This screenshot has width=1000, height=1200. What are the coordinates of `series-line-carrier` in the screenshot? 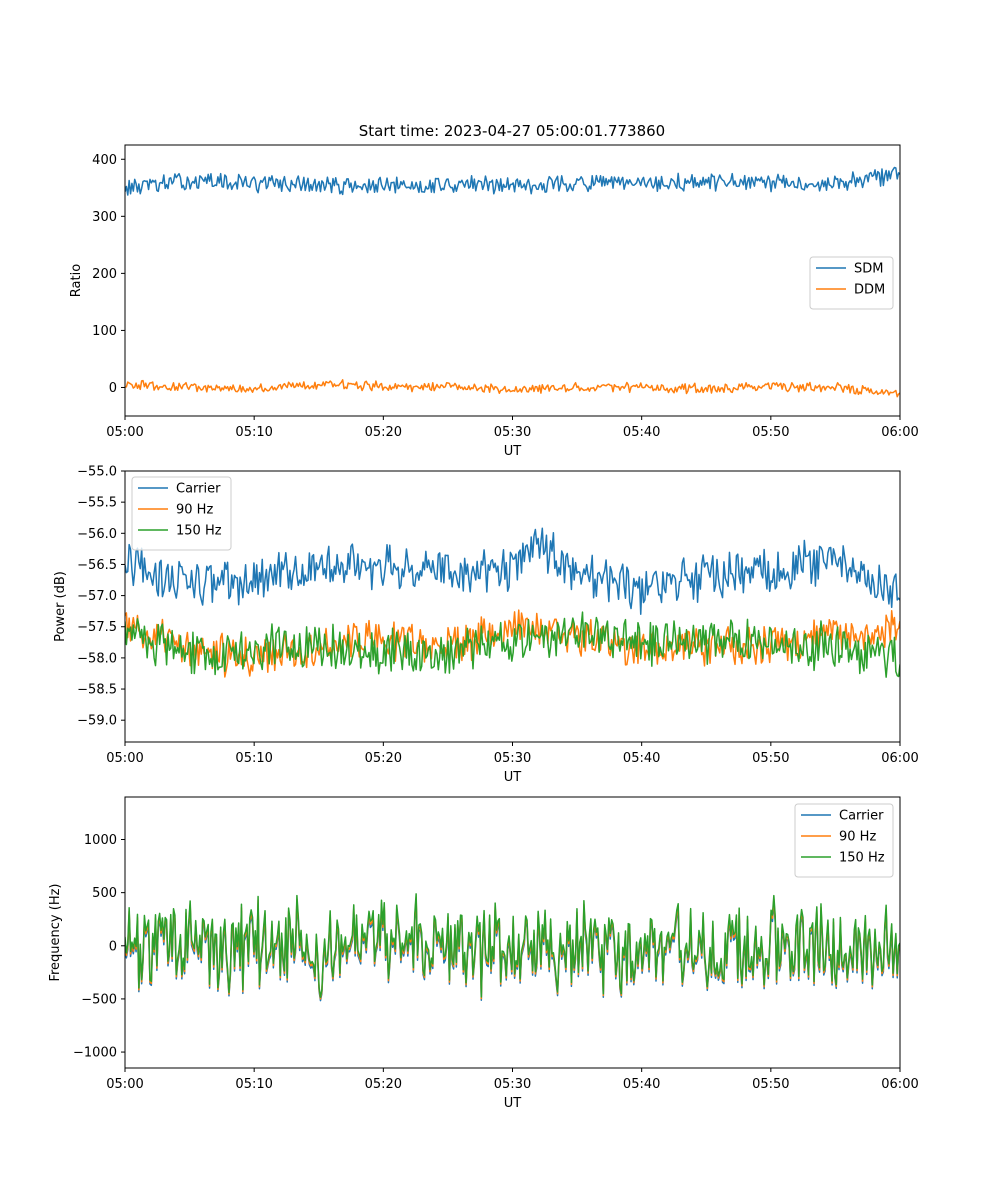 It's located at (512, 571).